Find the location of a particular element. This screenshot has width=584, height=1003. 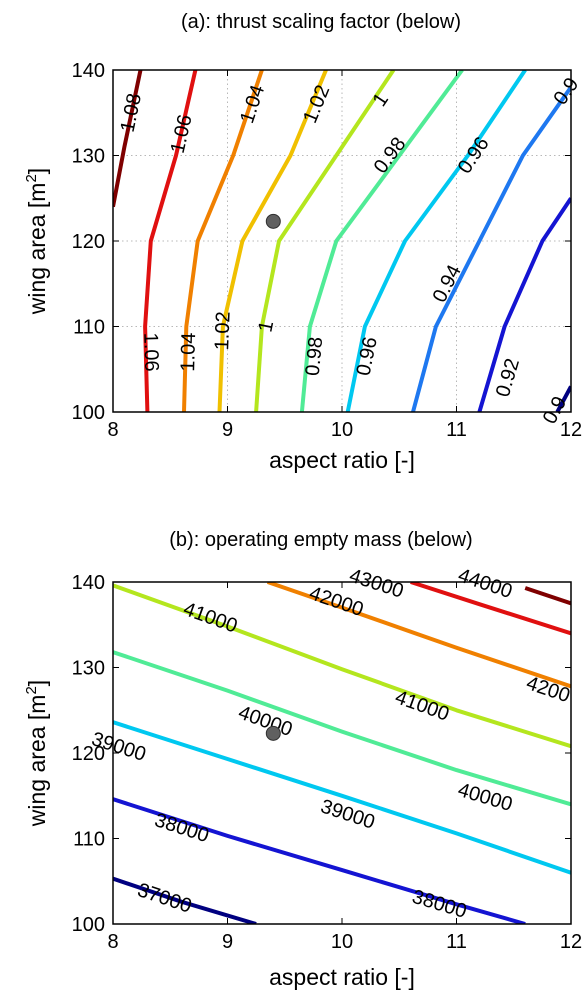

contour-line-0.92 is located at coordinates (524, 304).